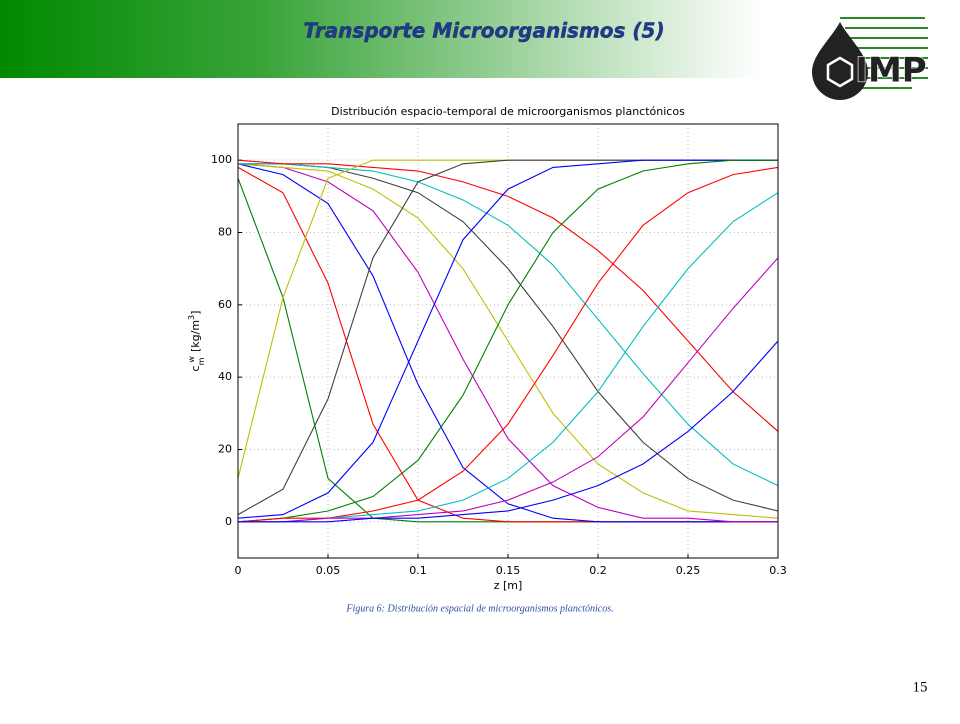  Describe the element at coordinates (228, 521) in the screenshot. I see `y-tick-label: 0` at that location.